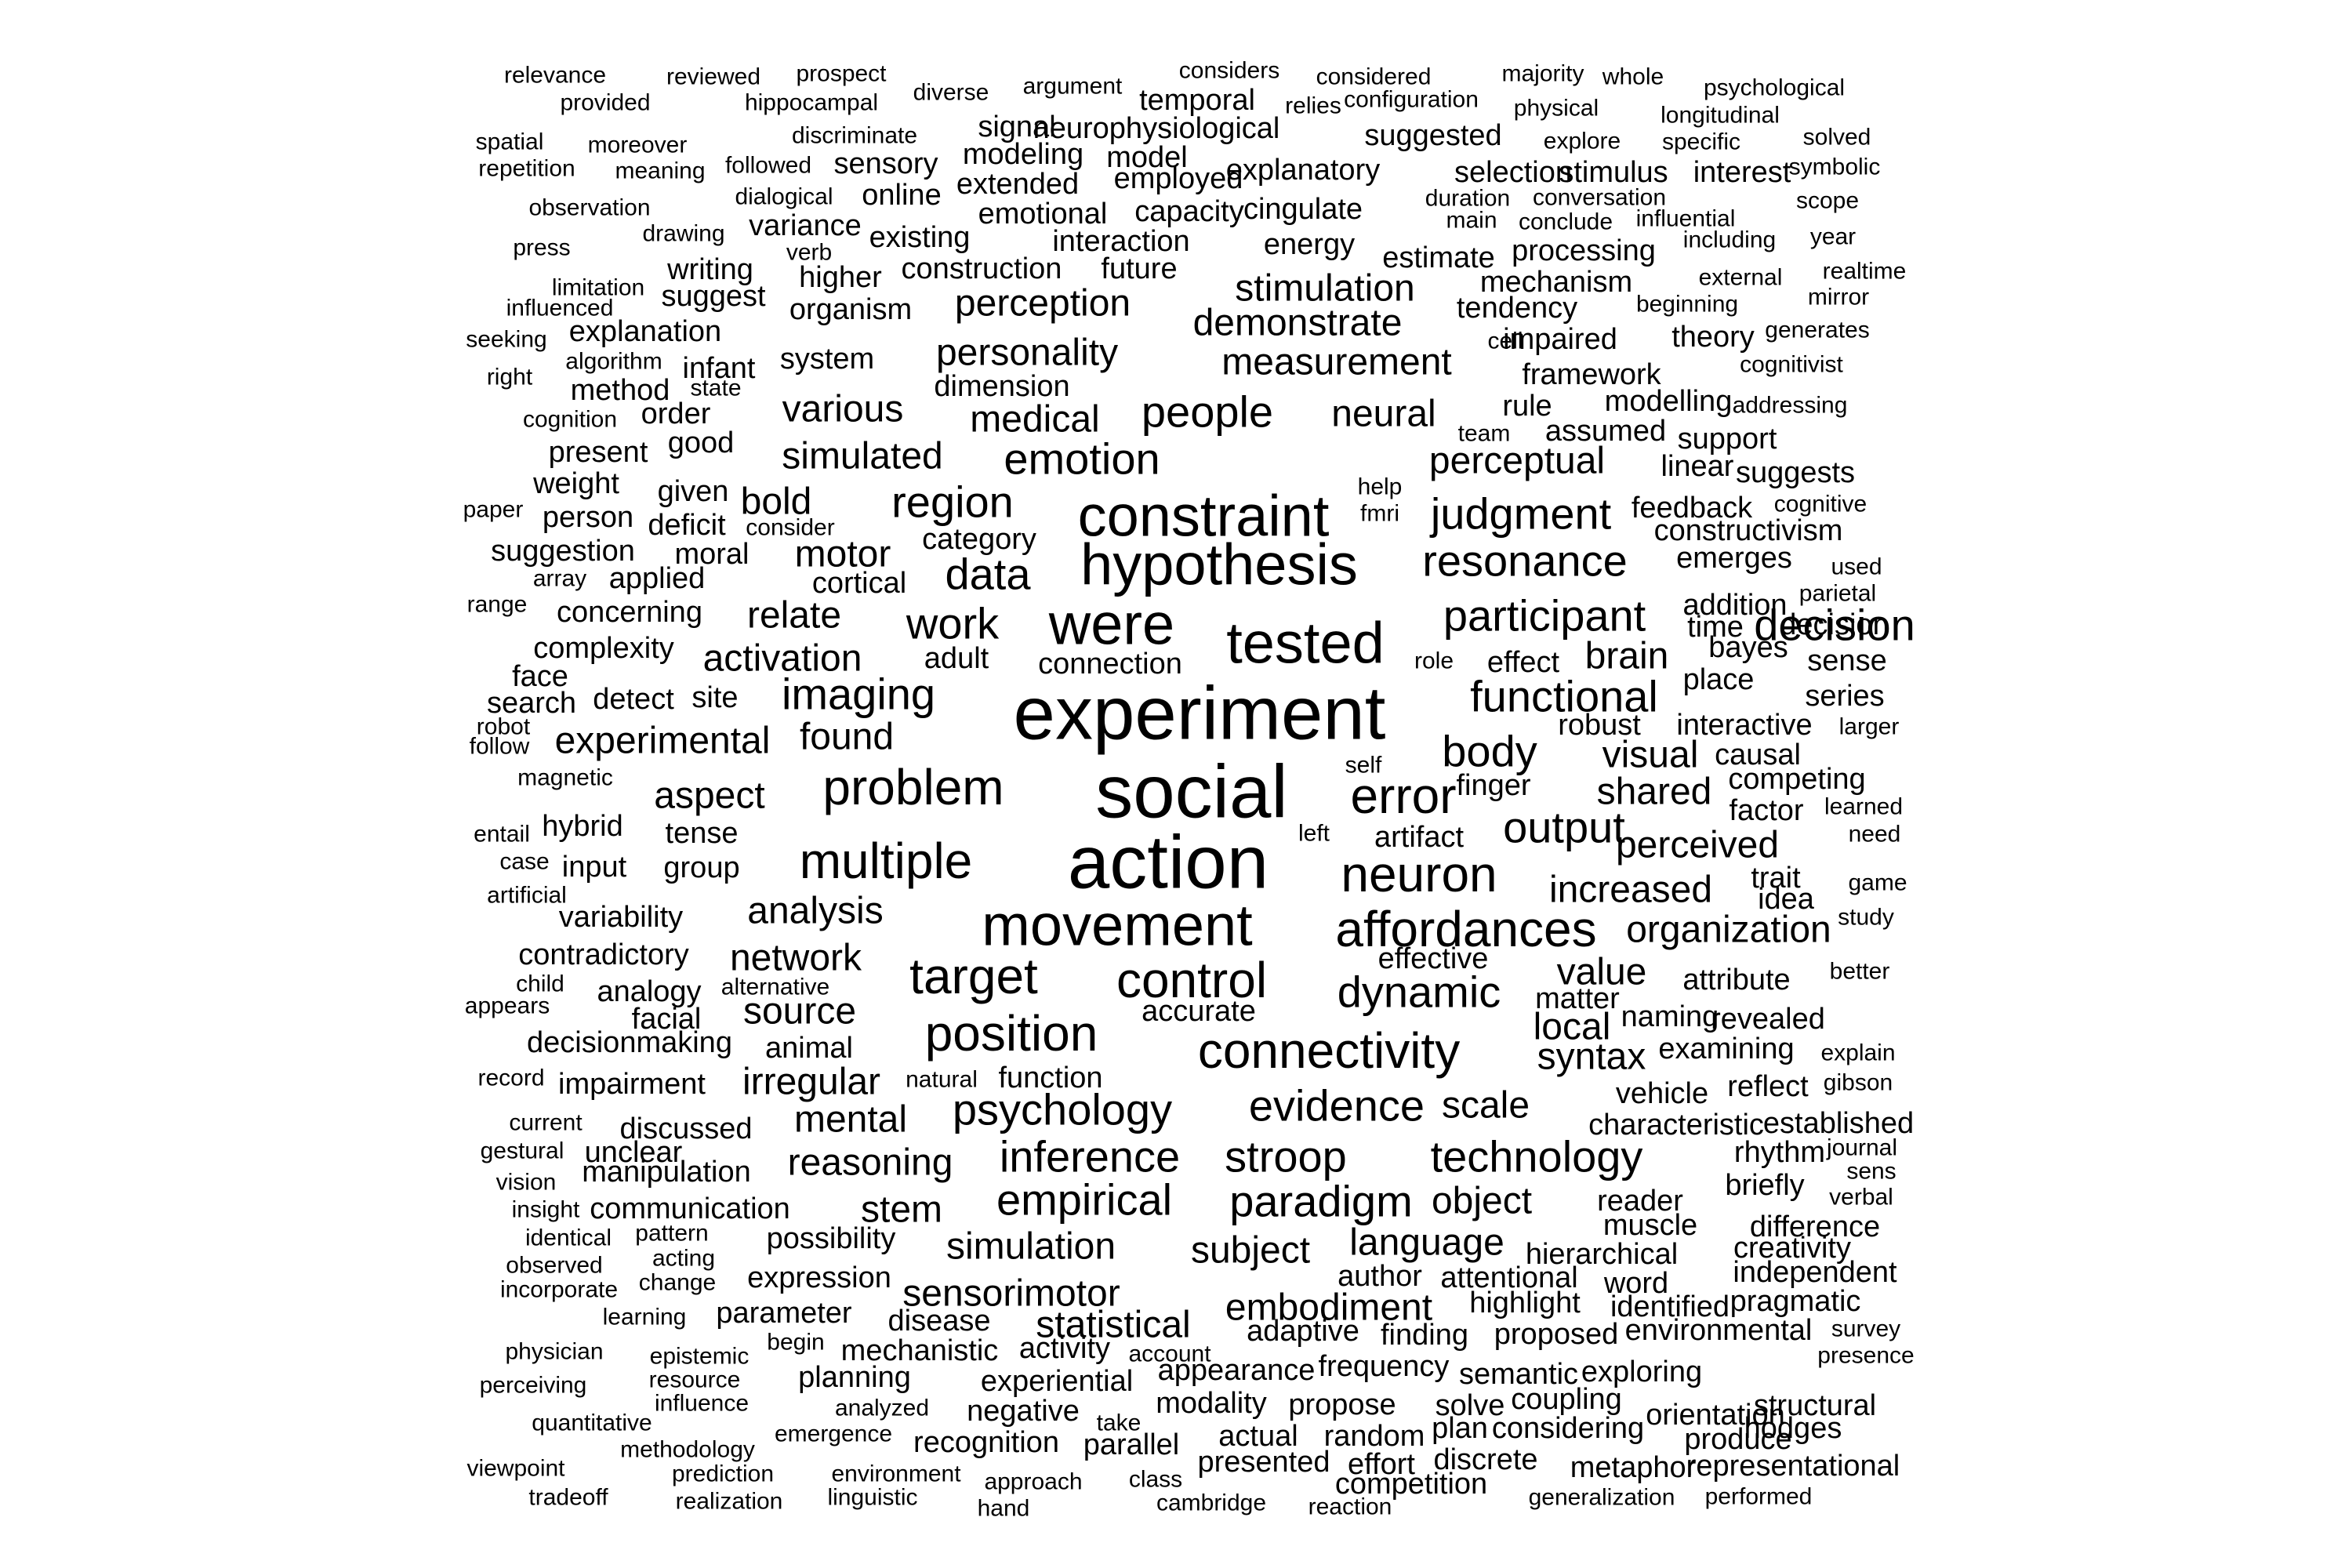 Image resolution: width=2352 pixels, height=1568 pixels. What do you see at coordinates (1191, 980) in the screenshot?
I see `word-control: control` at bounding box center [1191, 980].